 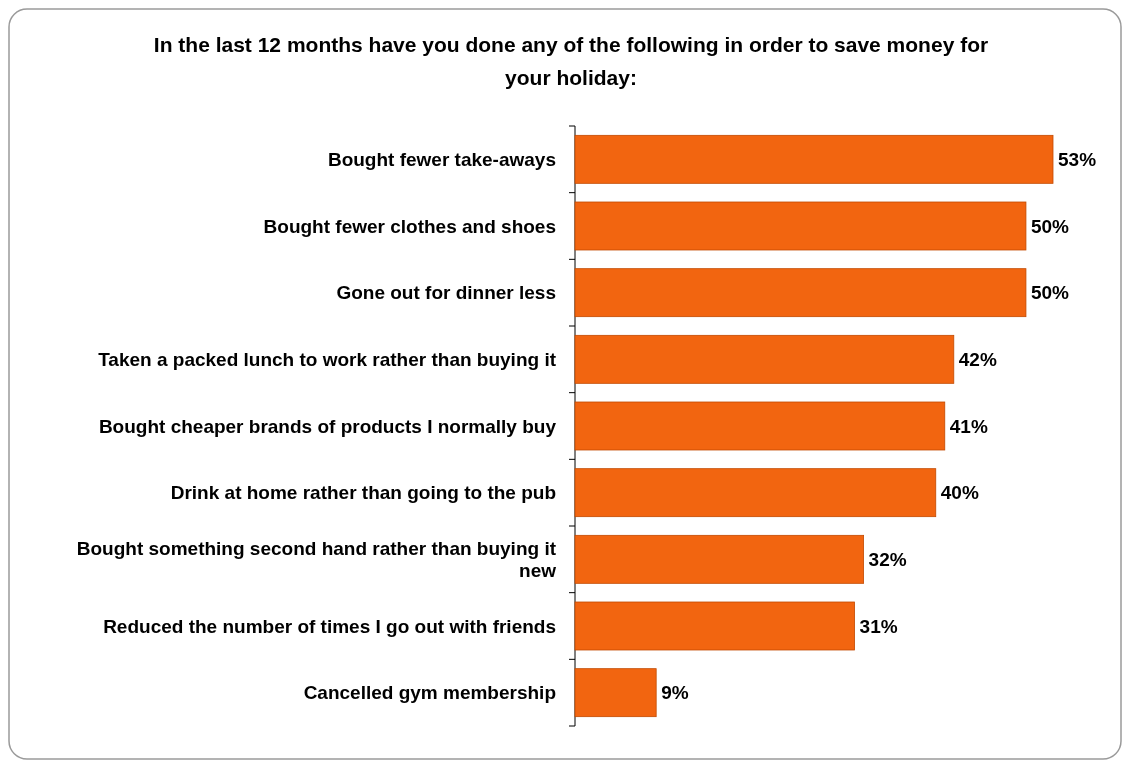 I want to click on y-tick-label: Cancelled gym membership, so click(x=429, y=693).